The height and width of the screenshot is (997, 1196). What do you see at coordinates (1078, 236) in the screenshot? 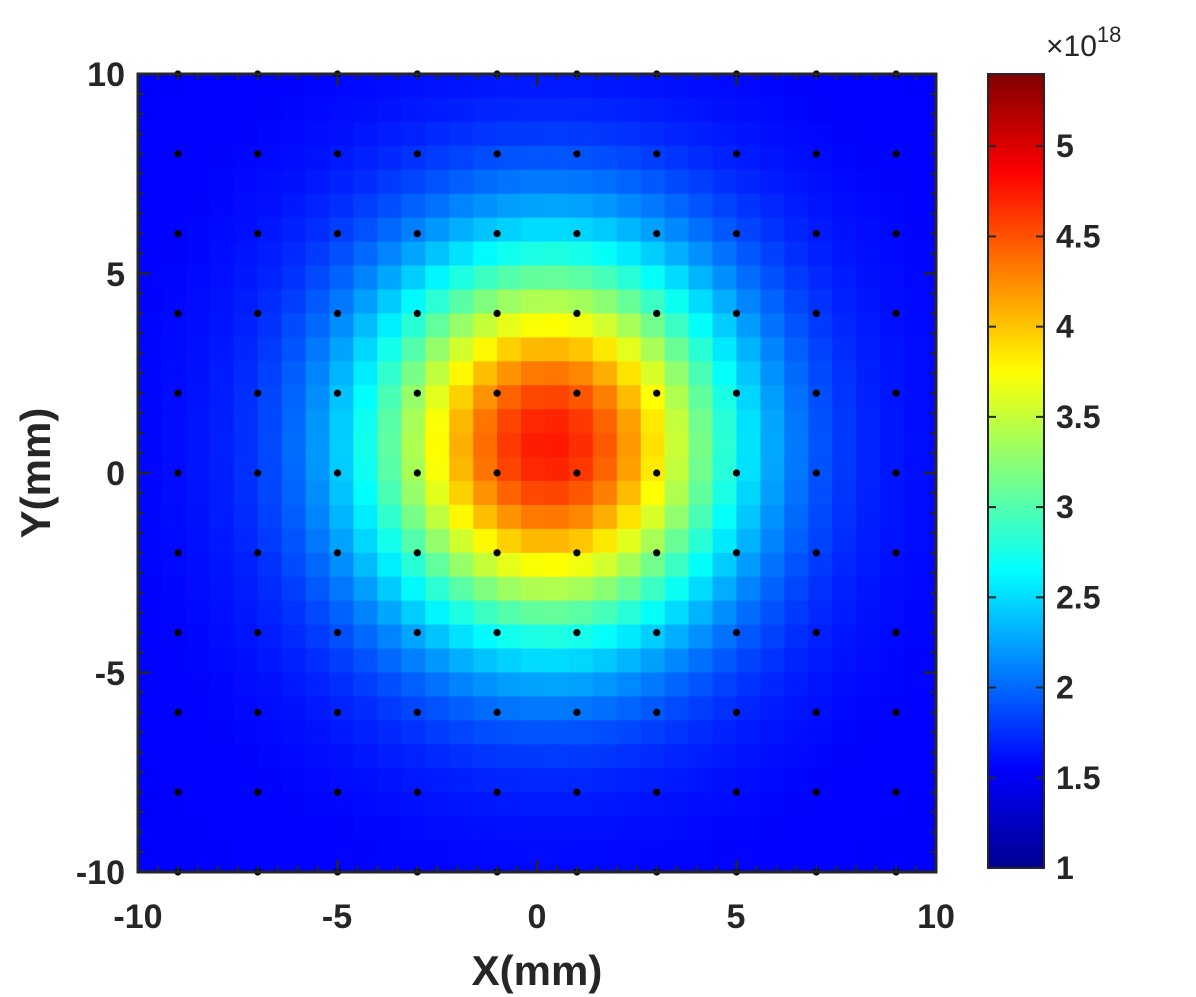
I see `colorbar-tick-label: 4.5` at bounding box center [1078, 236].